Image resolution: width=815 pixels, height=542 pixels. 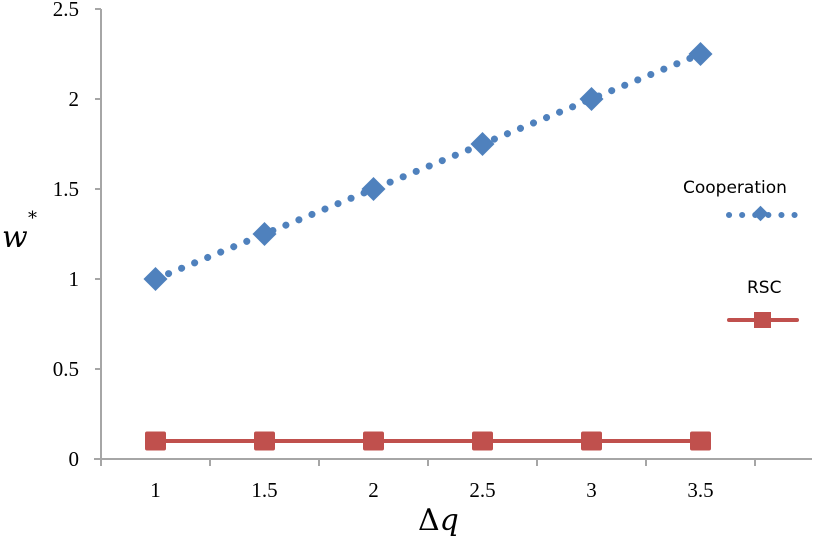 What do you see at coordinates (66, 369) in the screenshot?
I see `y-tick-label: 0.5` at bounding box center [66, 369].